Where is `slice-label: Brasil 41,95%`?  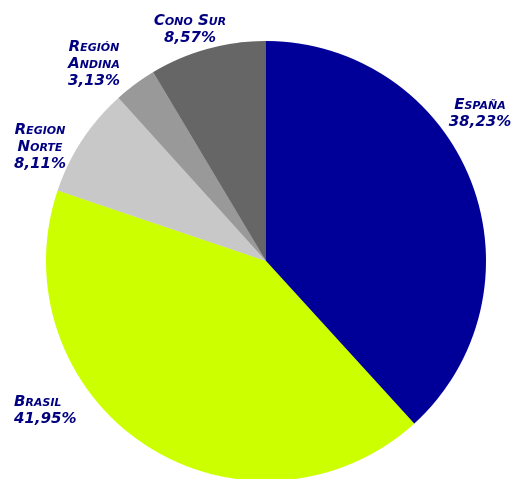 slice-label: Brasil 41,95% is located at coordinates (54, 410).